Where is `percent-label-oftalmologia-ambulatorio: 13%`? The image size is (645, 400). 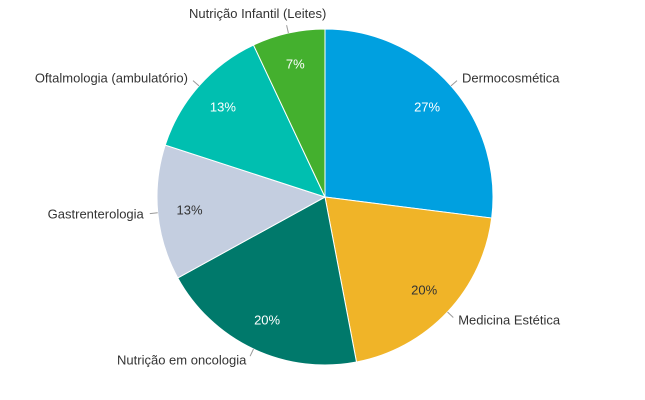
percent-label-oftalmologia-ambulatorio: 13% is located at coordinates (223, 107).